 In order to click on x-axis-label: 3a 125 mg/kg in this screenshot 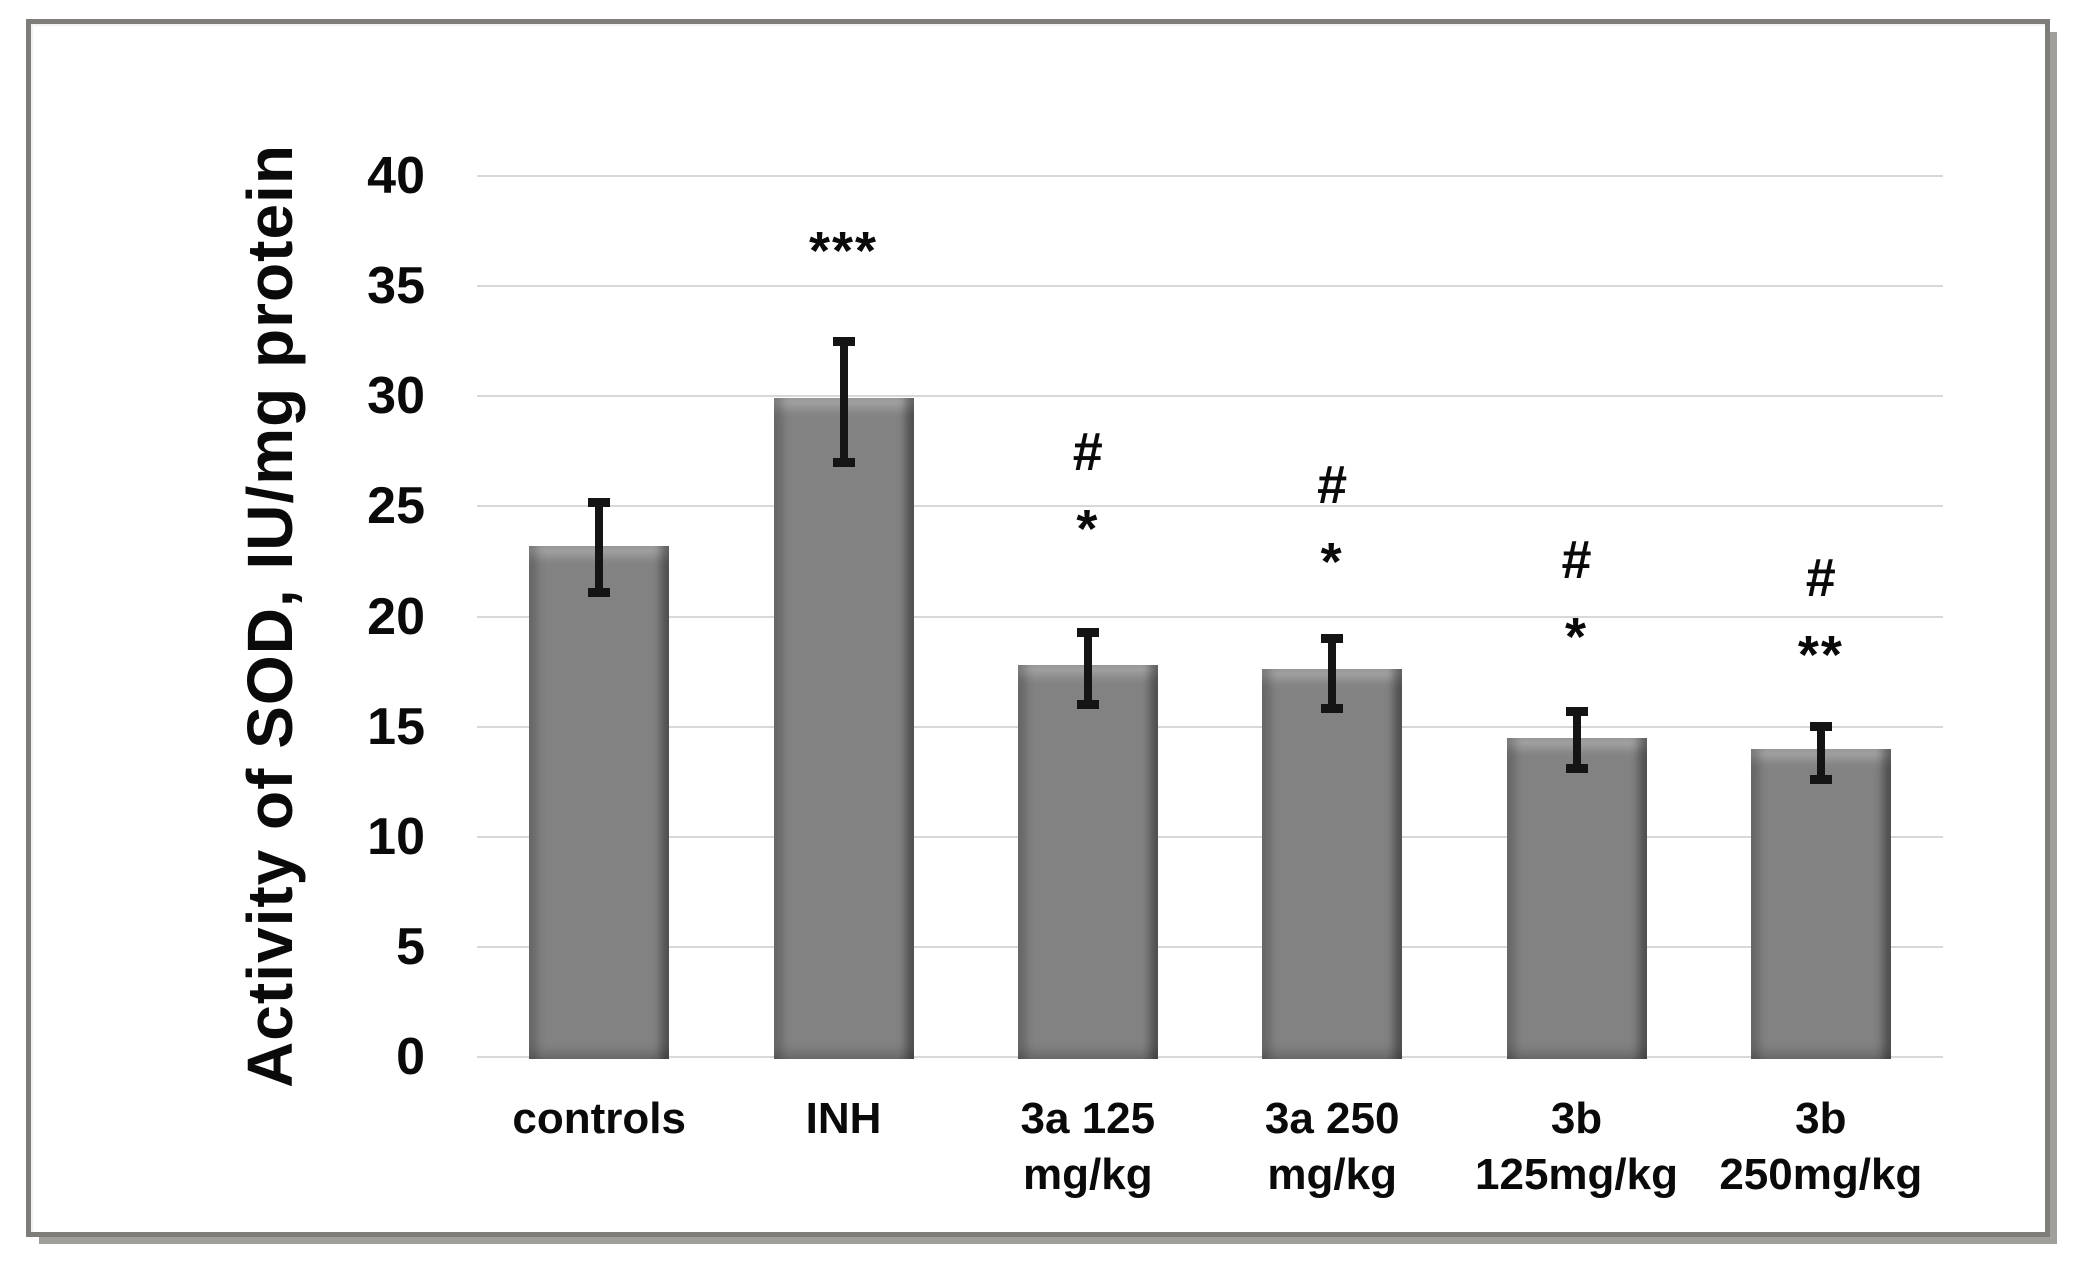, I will do `click(1088, 1147)`.